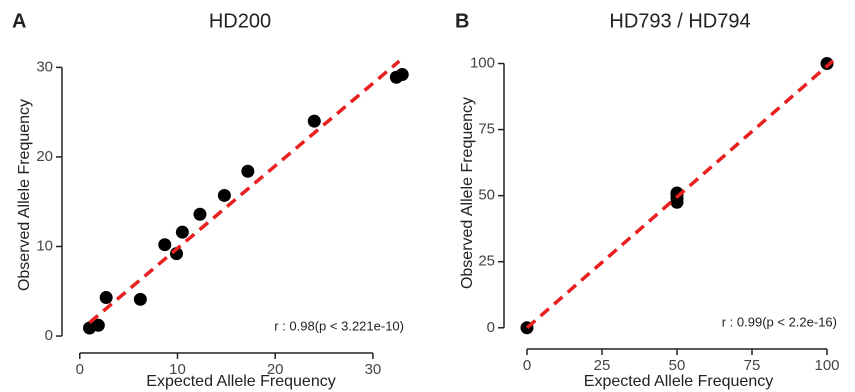 Image resolution: width=855 pixels, height=392 pixels. Describe the element at coordinates (826, 365) in the screenshot. I see `x-tick-label: 100` at that location.